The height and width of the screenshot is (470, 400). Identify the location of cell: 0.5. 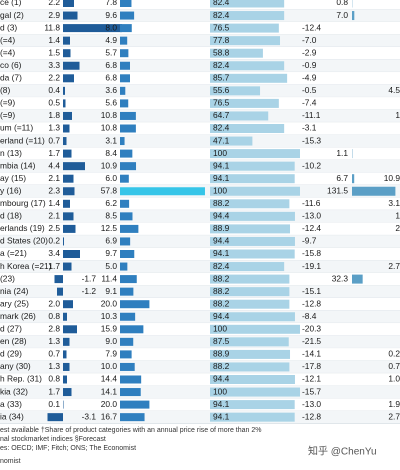
(54, 103).